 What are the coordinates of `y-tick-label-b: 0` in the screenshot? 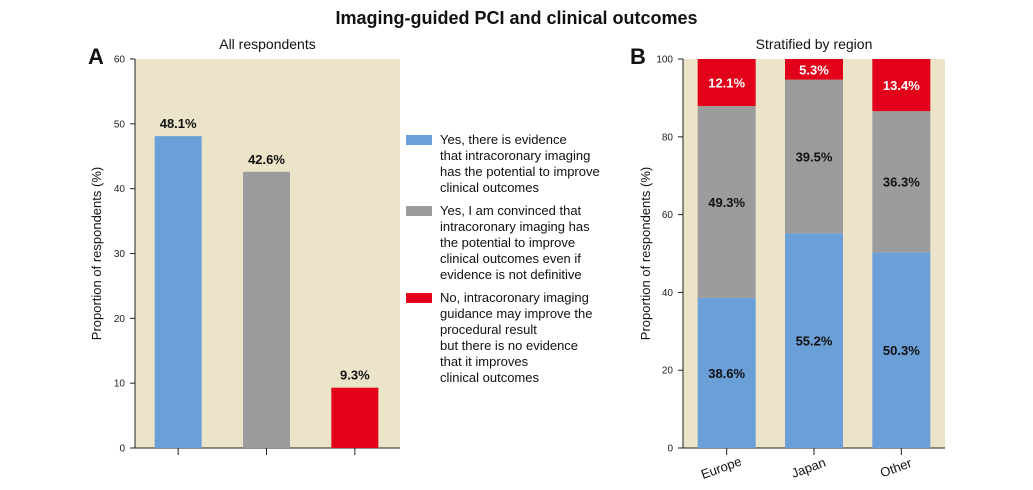 It's located at (670, 449).